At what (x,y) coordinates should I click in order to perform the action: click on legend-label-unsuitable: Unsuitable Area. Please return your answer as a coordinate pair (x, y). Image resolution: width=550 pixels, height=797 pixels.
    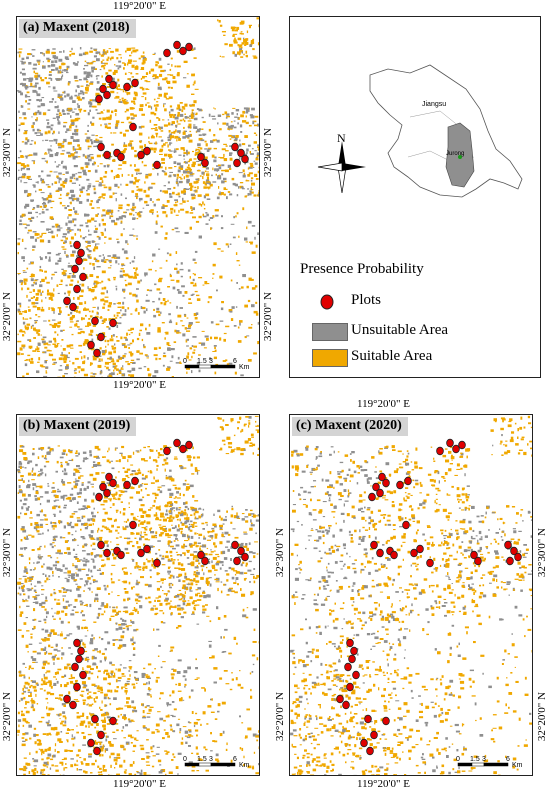
    Looking at the image, I should click on (400, 330).